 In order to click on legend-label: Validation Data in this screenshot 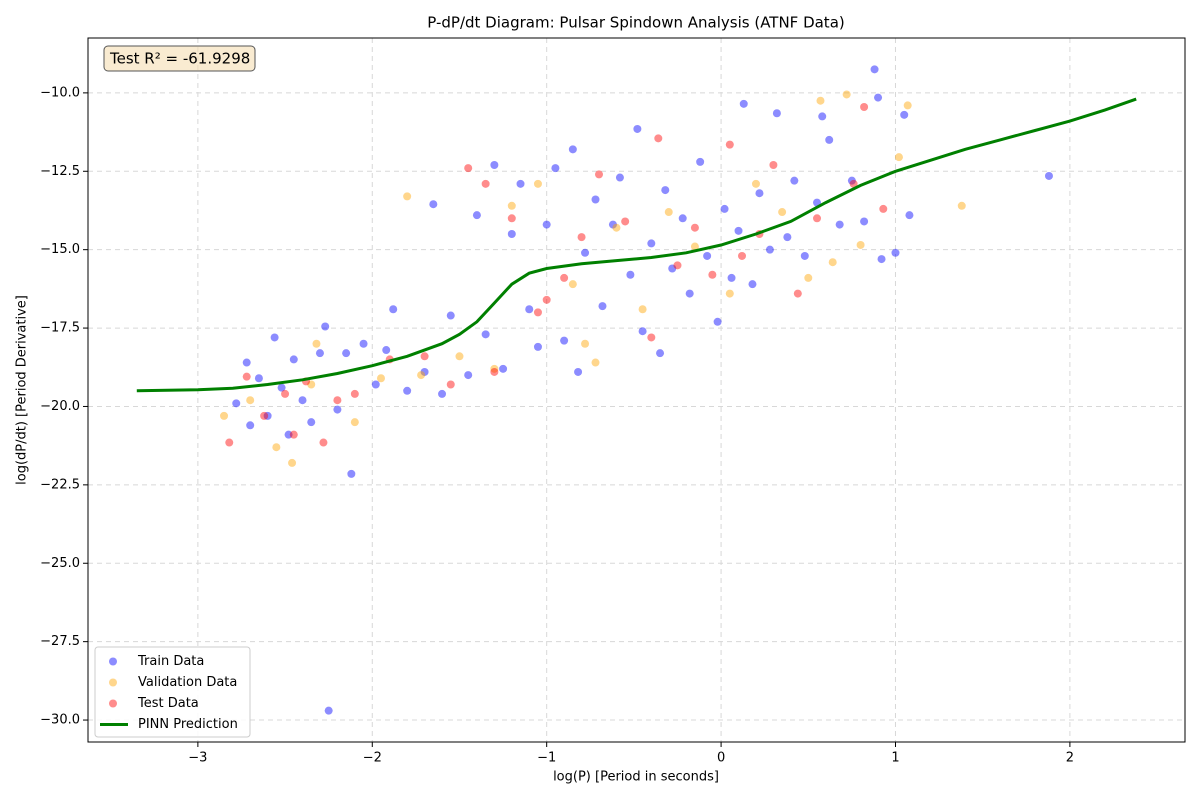, I will do `click(187, 682)`.